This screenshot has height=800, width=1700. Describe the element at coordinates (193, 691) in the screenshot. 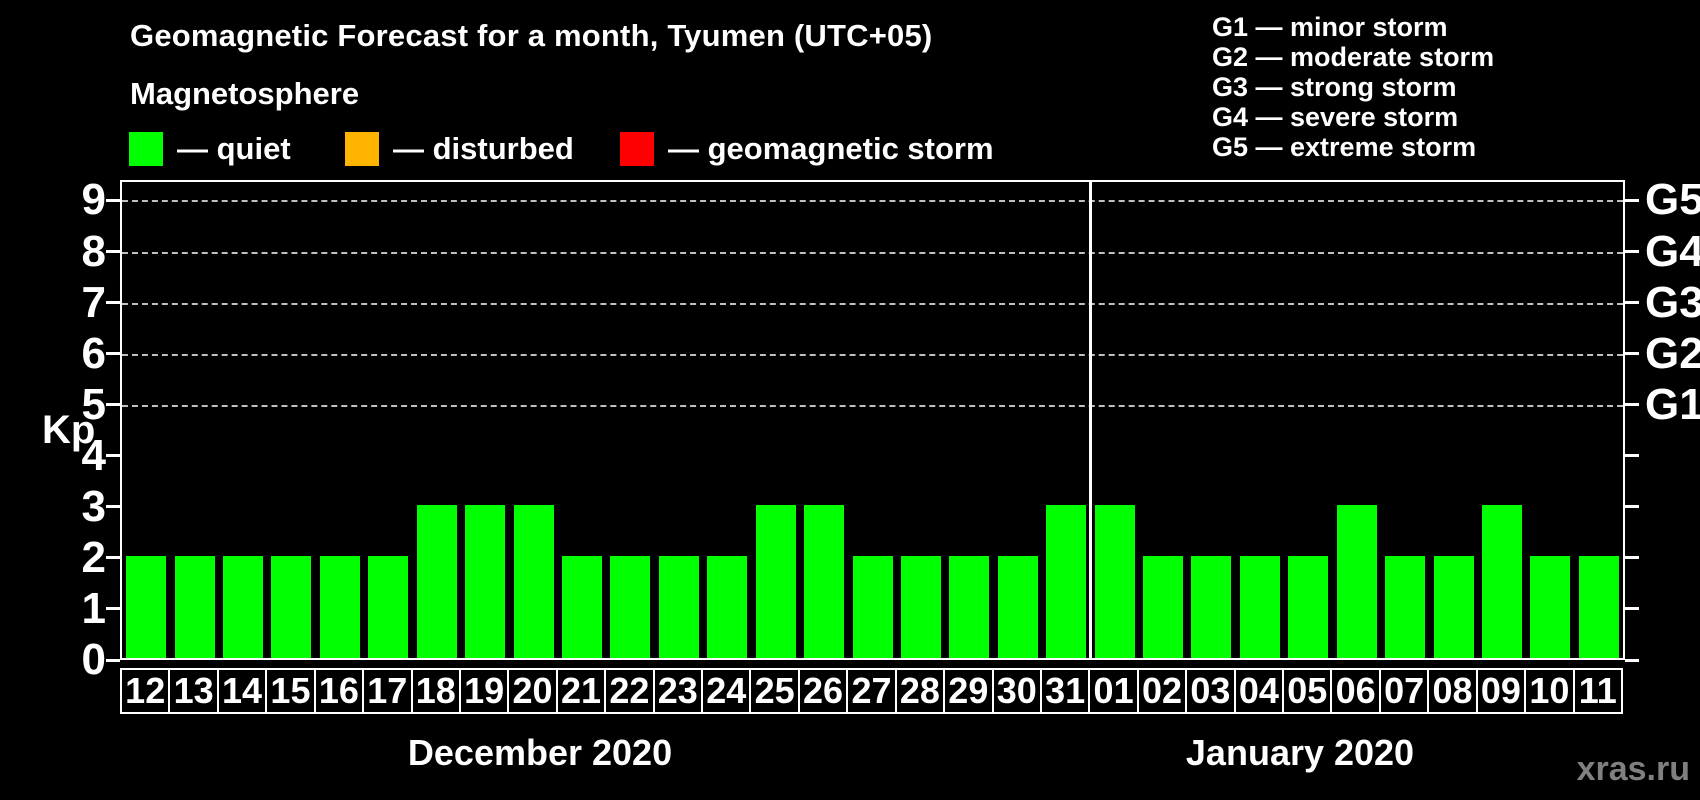

I see `day-label-13: 13` at that location.